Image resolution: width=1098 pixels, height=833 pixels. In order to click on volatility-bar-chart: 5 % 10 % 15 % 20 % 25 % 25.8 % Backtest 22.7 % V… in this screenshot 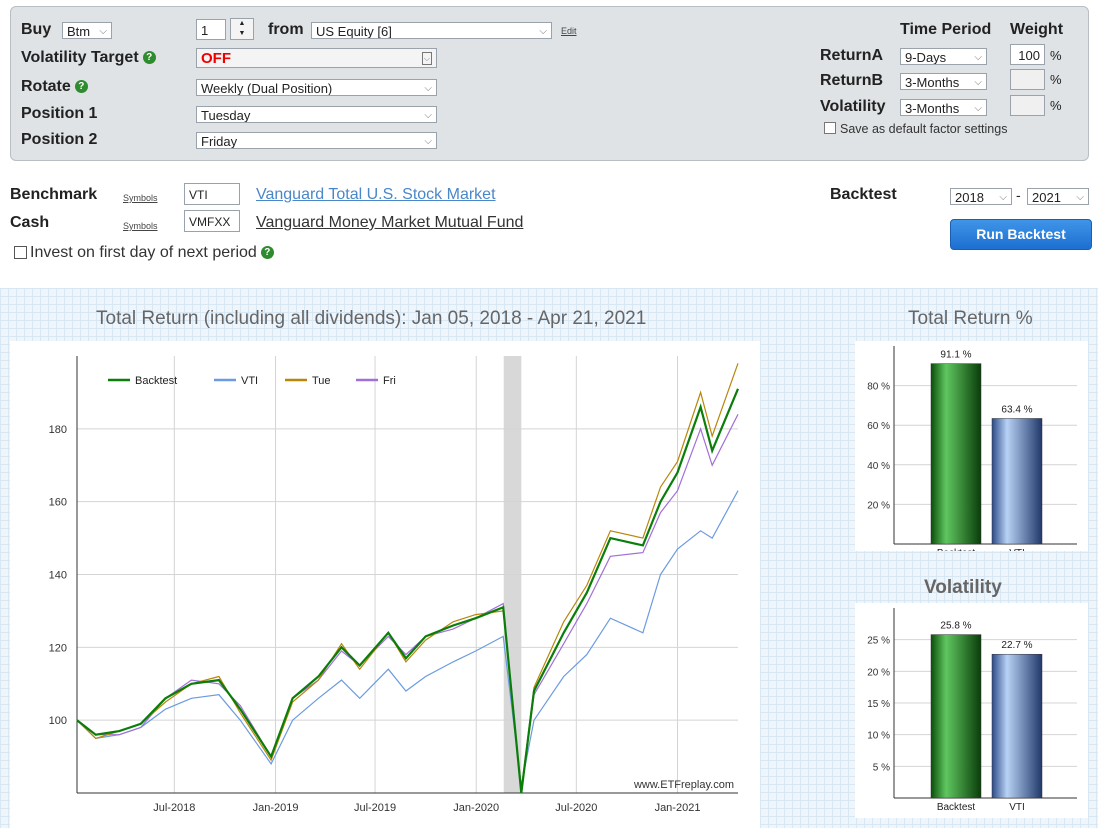, I will do `click(972, 710)`.